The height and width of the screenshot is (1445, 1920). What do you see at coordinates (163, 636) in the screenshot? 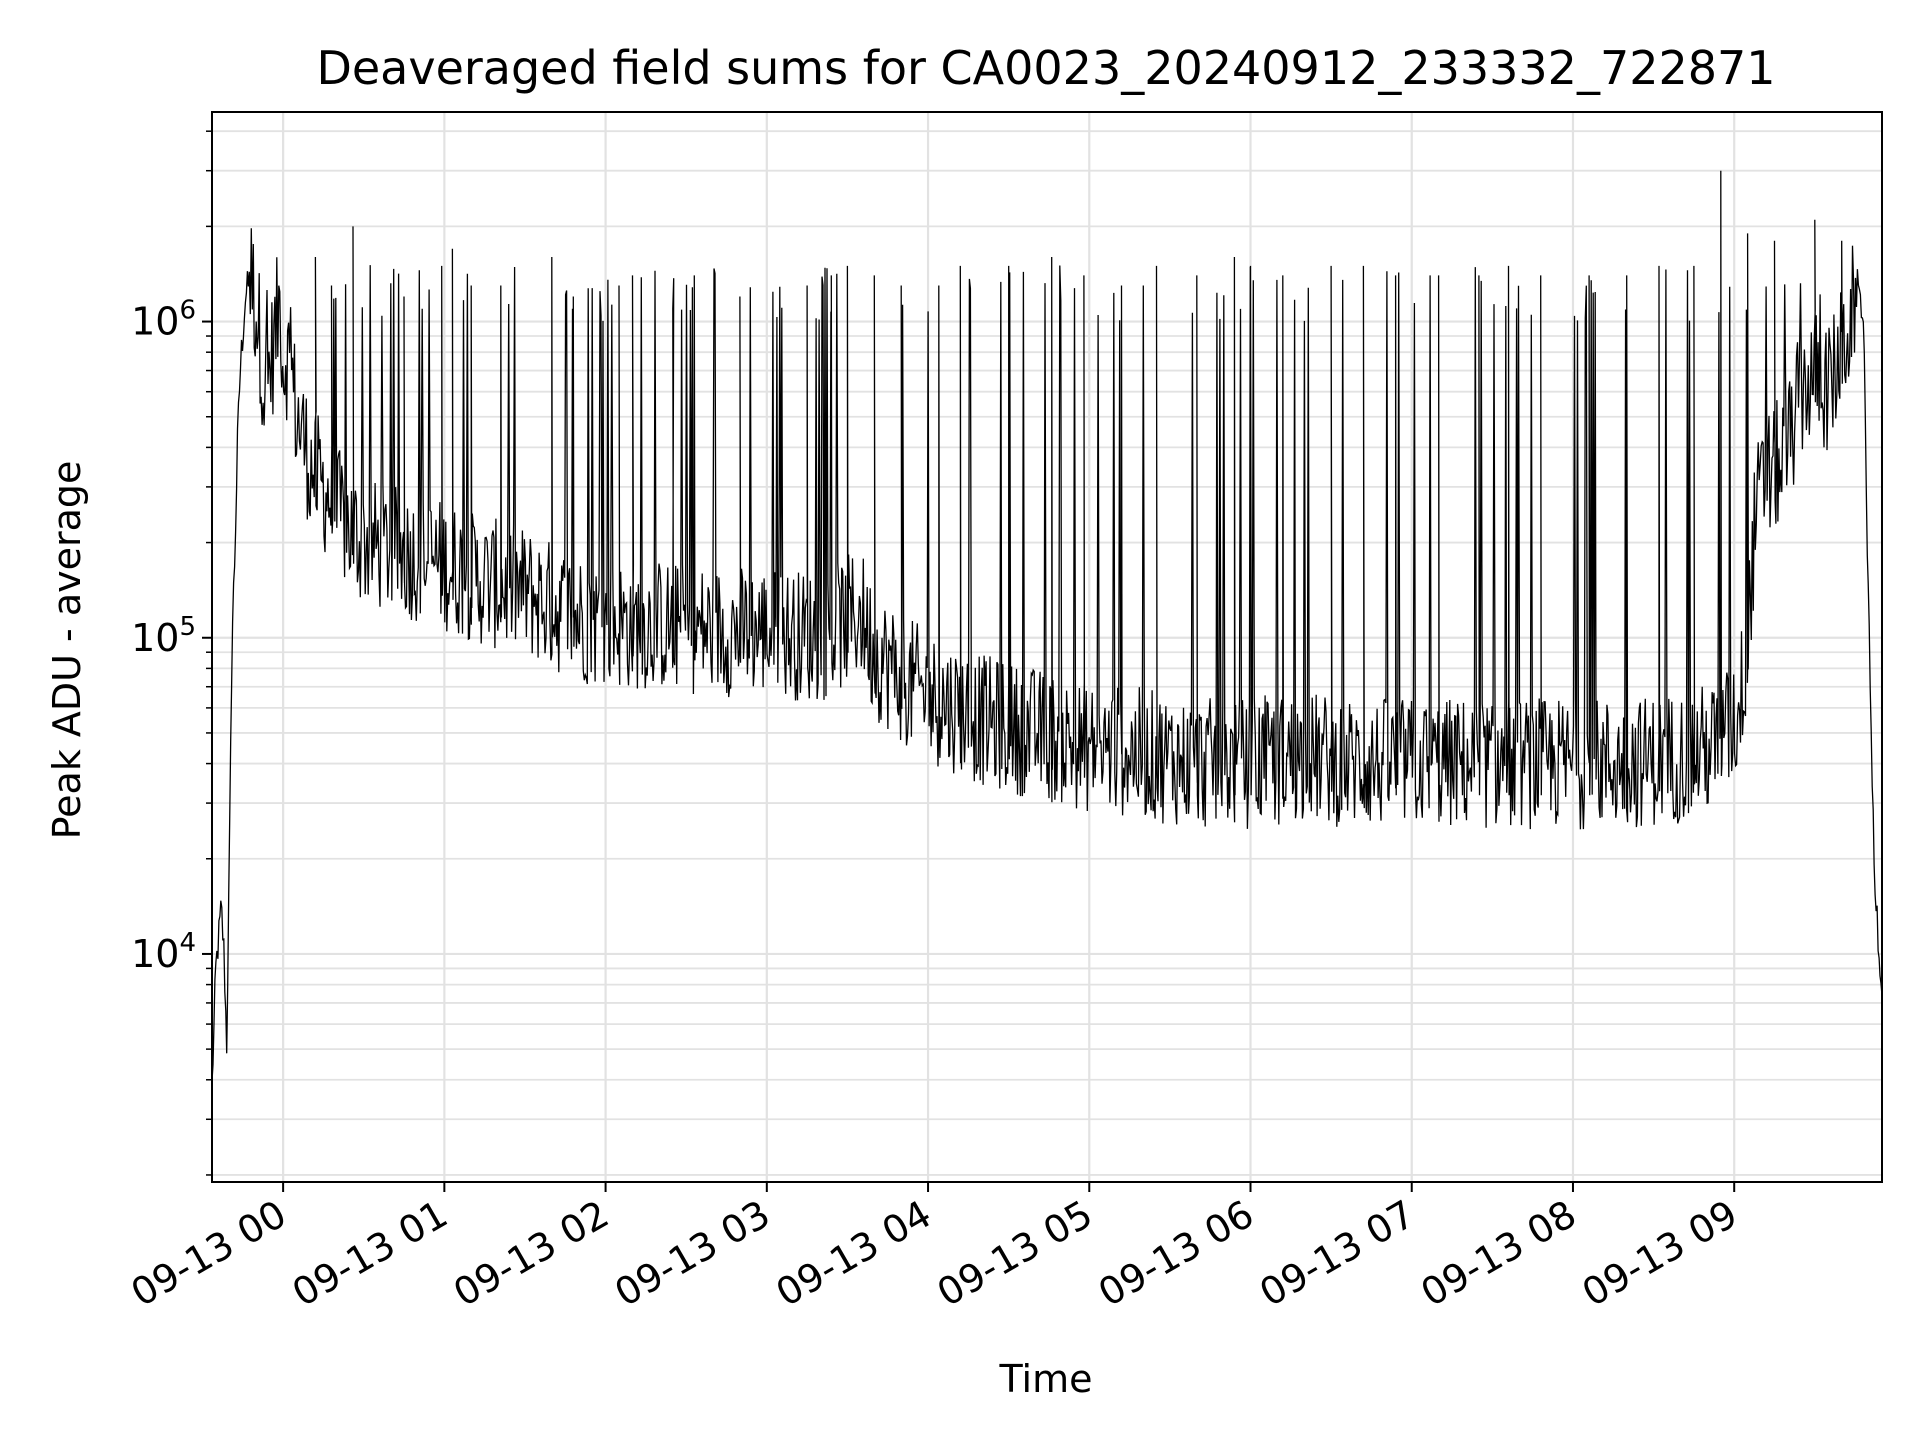
I see `y-tick-label: 105` at bounding box center [163, 636].